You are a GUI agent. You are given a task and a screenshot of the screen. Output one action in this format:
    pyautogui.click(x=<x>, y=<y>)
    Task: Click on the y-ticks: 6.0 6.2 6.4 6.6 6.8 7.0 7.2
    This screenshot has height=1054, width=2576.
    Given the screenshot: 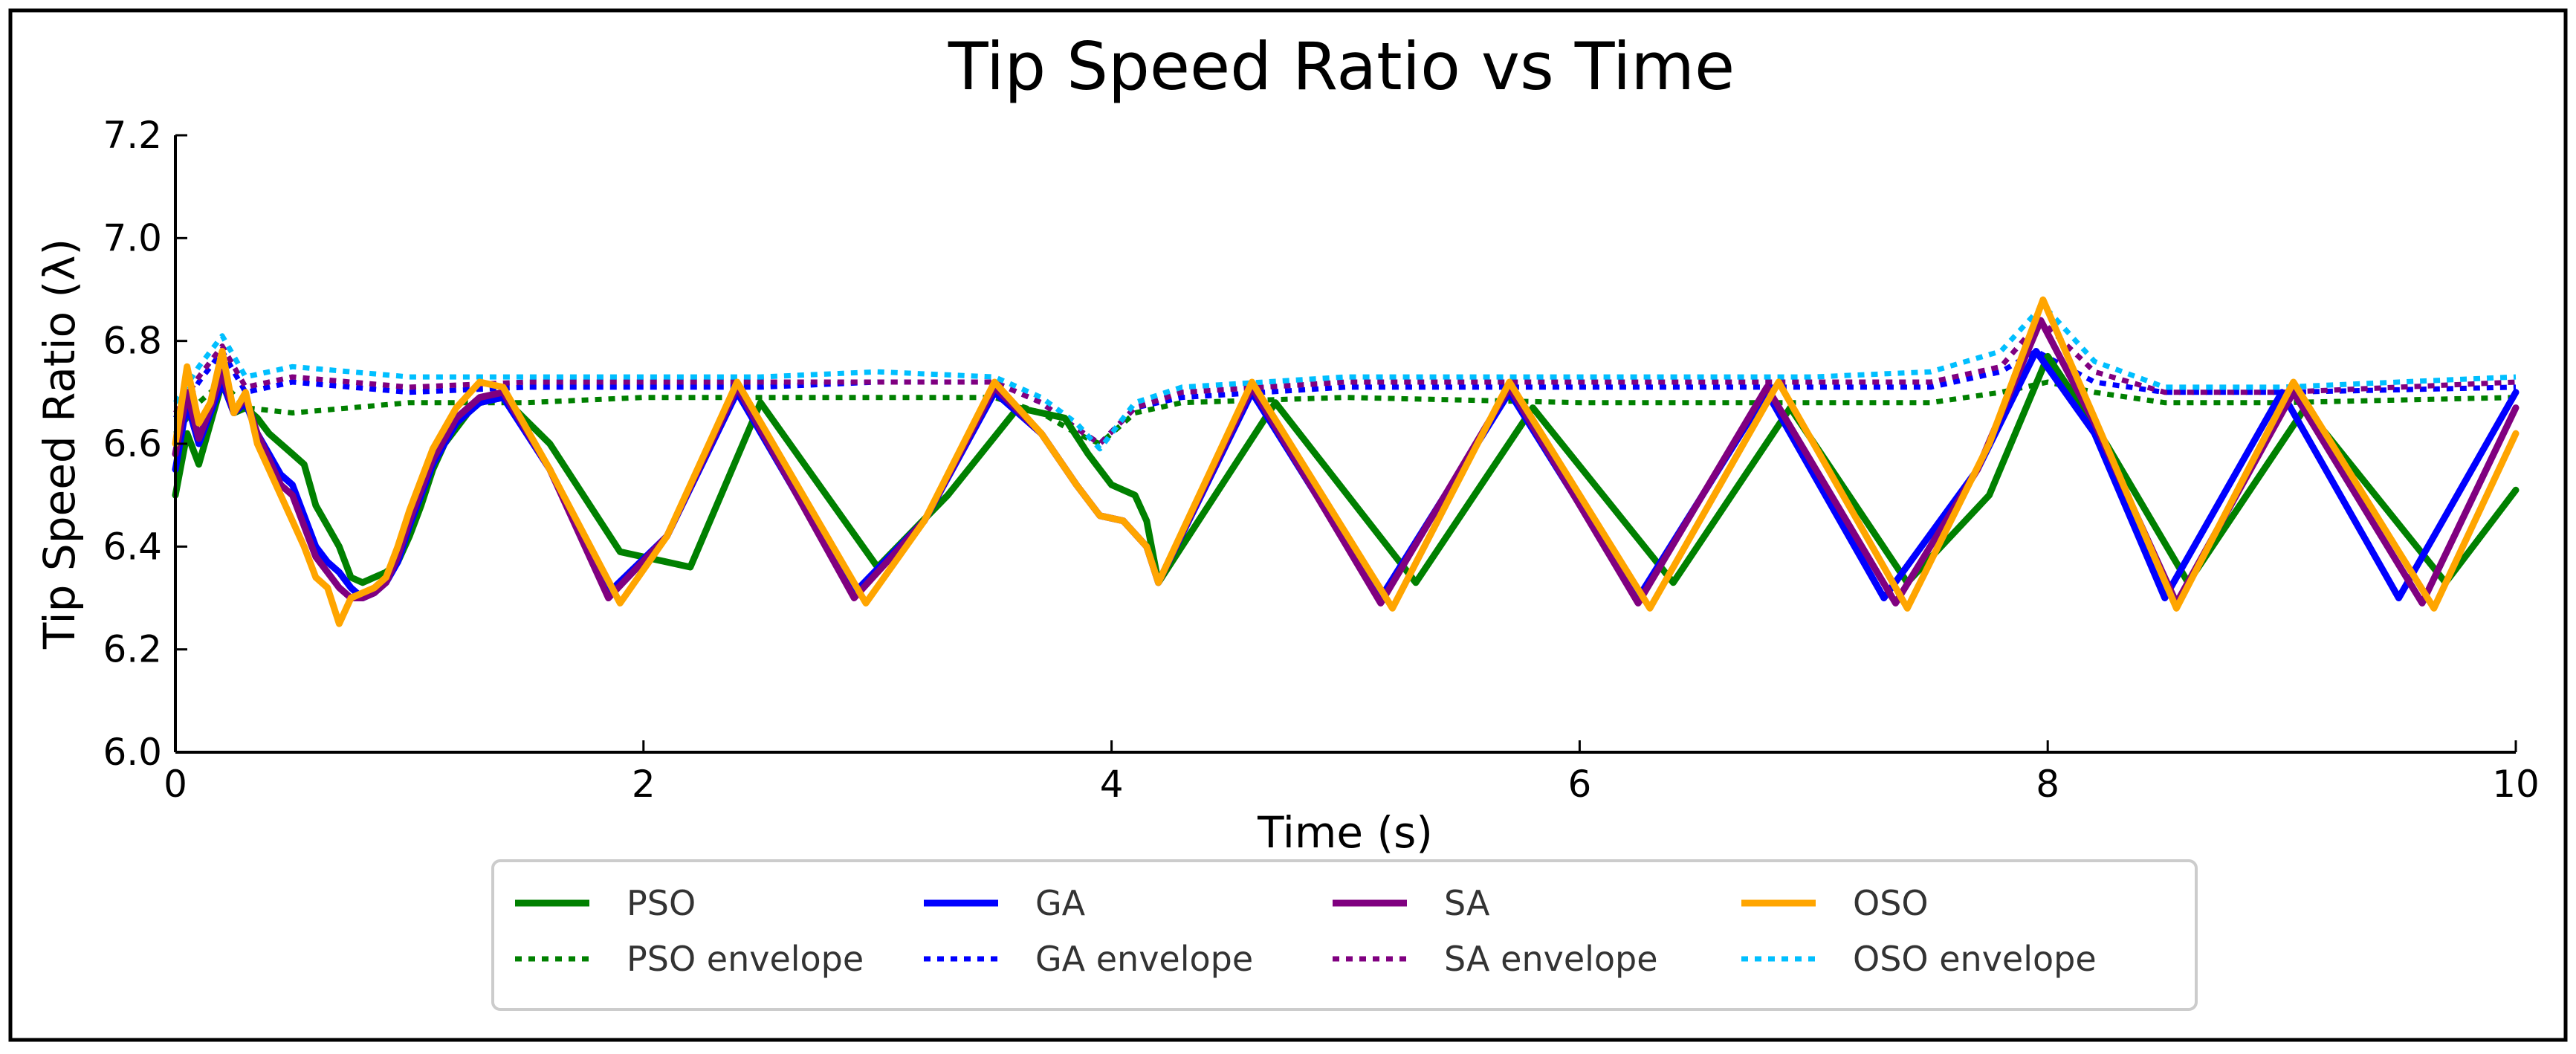 What is the action you would take?
    pyautogui.click(x=145, y=444)
    